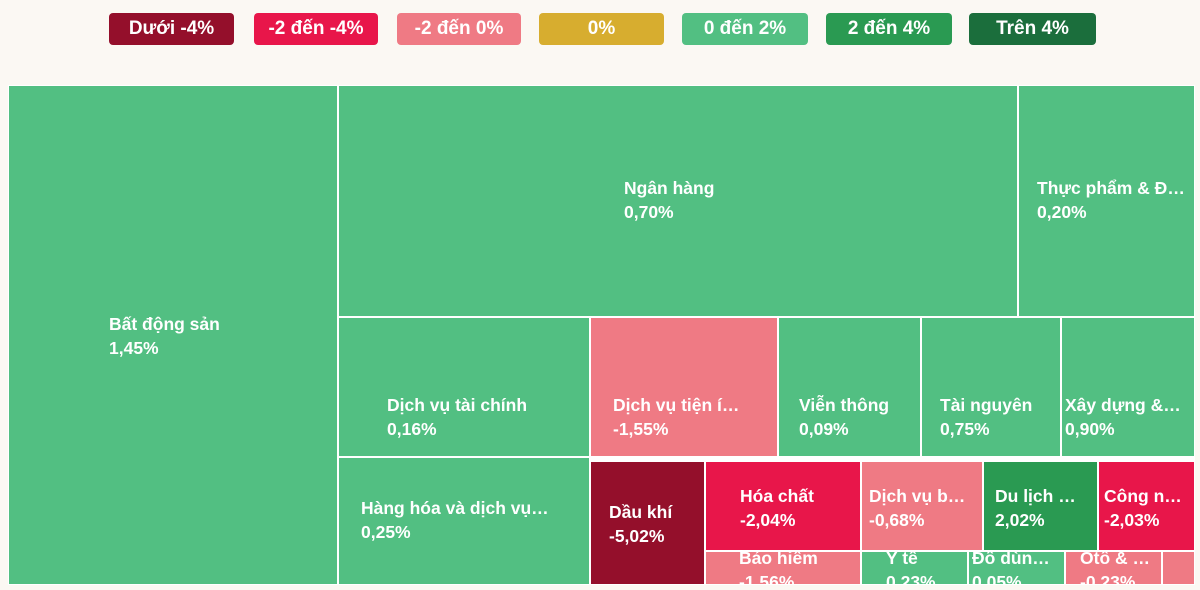 Image resolution: width=1200 pixels, height=590 pixels. I want to click on tile-name: Tài nguyên, so click(986, 405).